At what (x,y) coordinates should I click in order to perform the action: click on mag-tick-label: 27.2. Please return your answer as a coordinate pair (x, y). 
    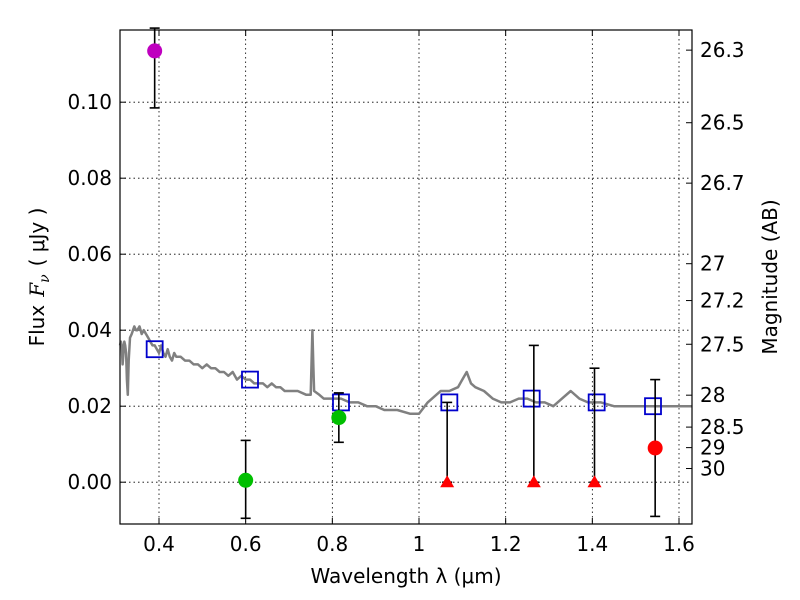
    Looking at the image, I should click on (722, 301).